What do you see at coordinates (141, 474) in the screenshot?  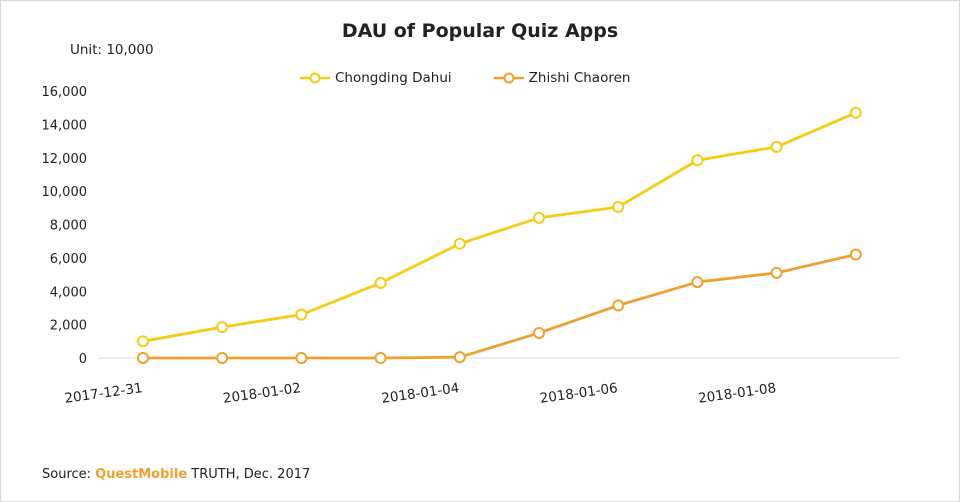 I see `source-brand: QuestMobile` at bounding box center [141, 474].